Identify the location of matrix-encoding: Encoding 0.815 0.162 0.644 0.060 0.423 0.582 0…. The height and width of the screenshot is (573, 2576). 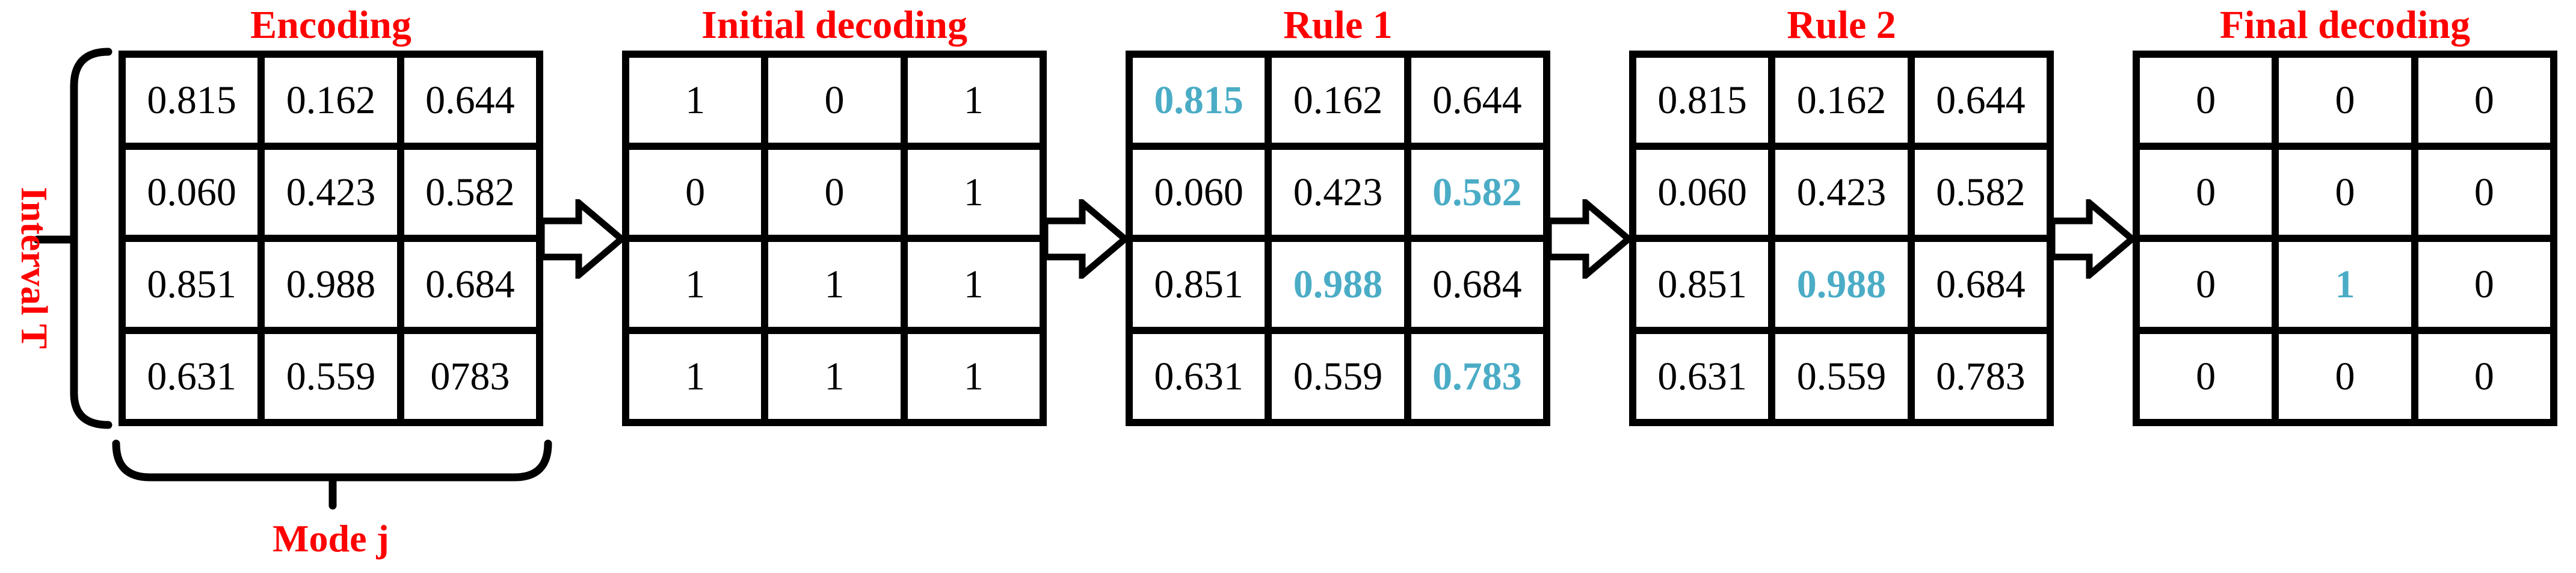
(331, 214).